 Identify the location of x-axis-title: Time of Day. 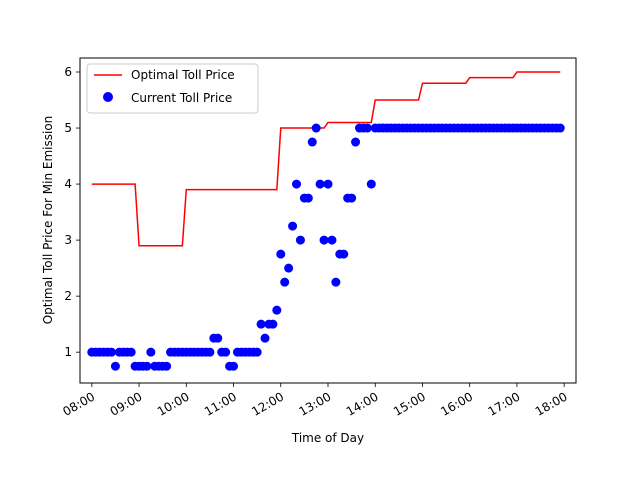
(327, 438).